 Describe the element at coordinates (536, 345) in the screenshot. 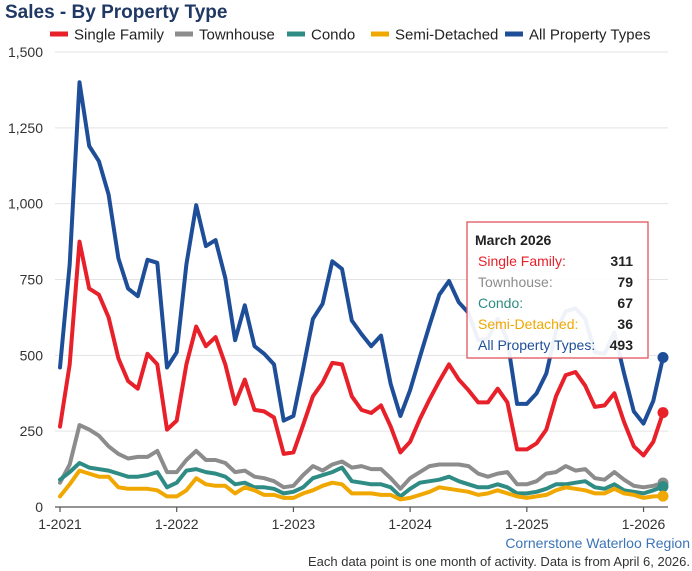

I see `tooltip-label: All Property Types:` at that location.